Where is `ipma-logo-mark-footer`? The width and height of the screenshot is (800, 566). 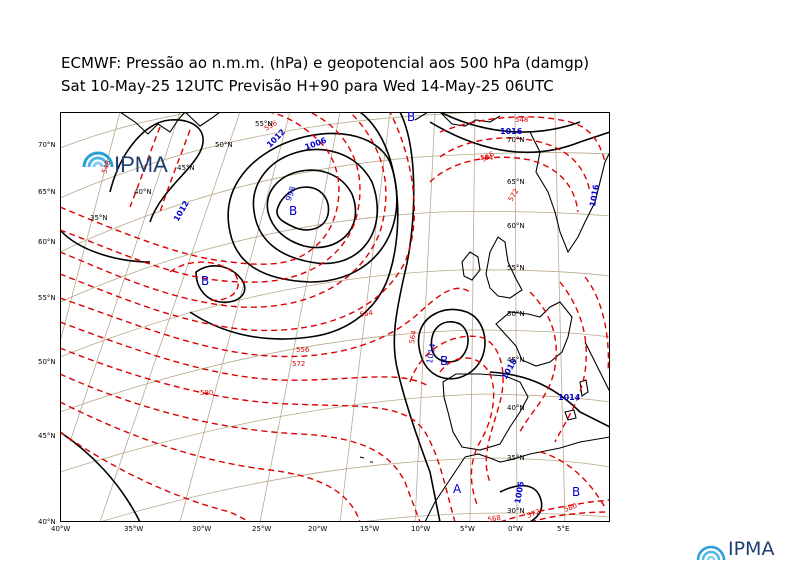
ipma-logo-mark-footer is located at coordinates (711, 553).